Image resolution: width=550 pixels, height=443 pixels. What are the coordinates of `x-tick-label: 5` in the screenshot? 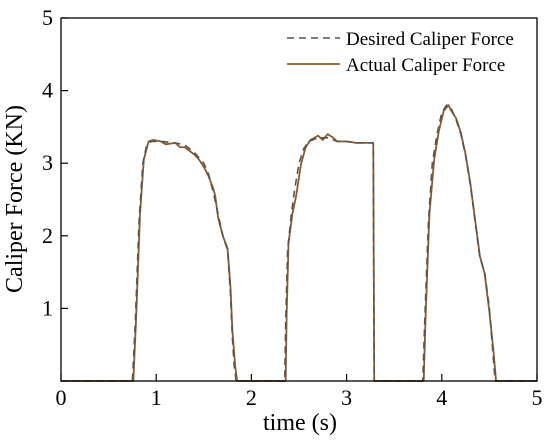 It's located at (537, 397).